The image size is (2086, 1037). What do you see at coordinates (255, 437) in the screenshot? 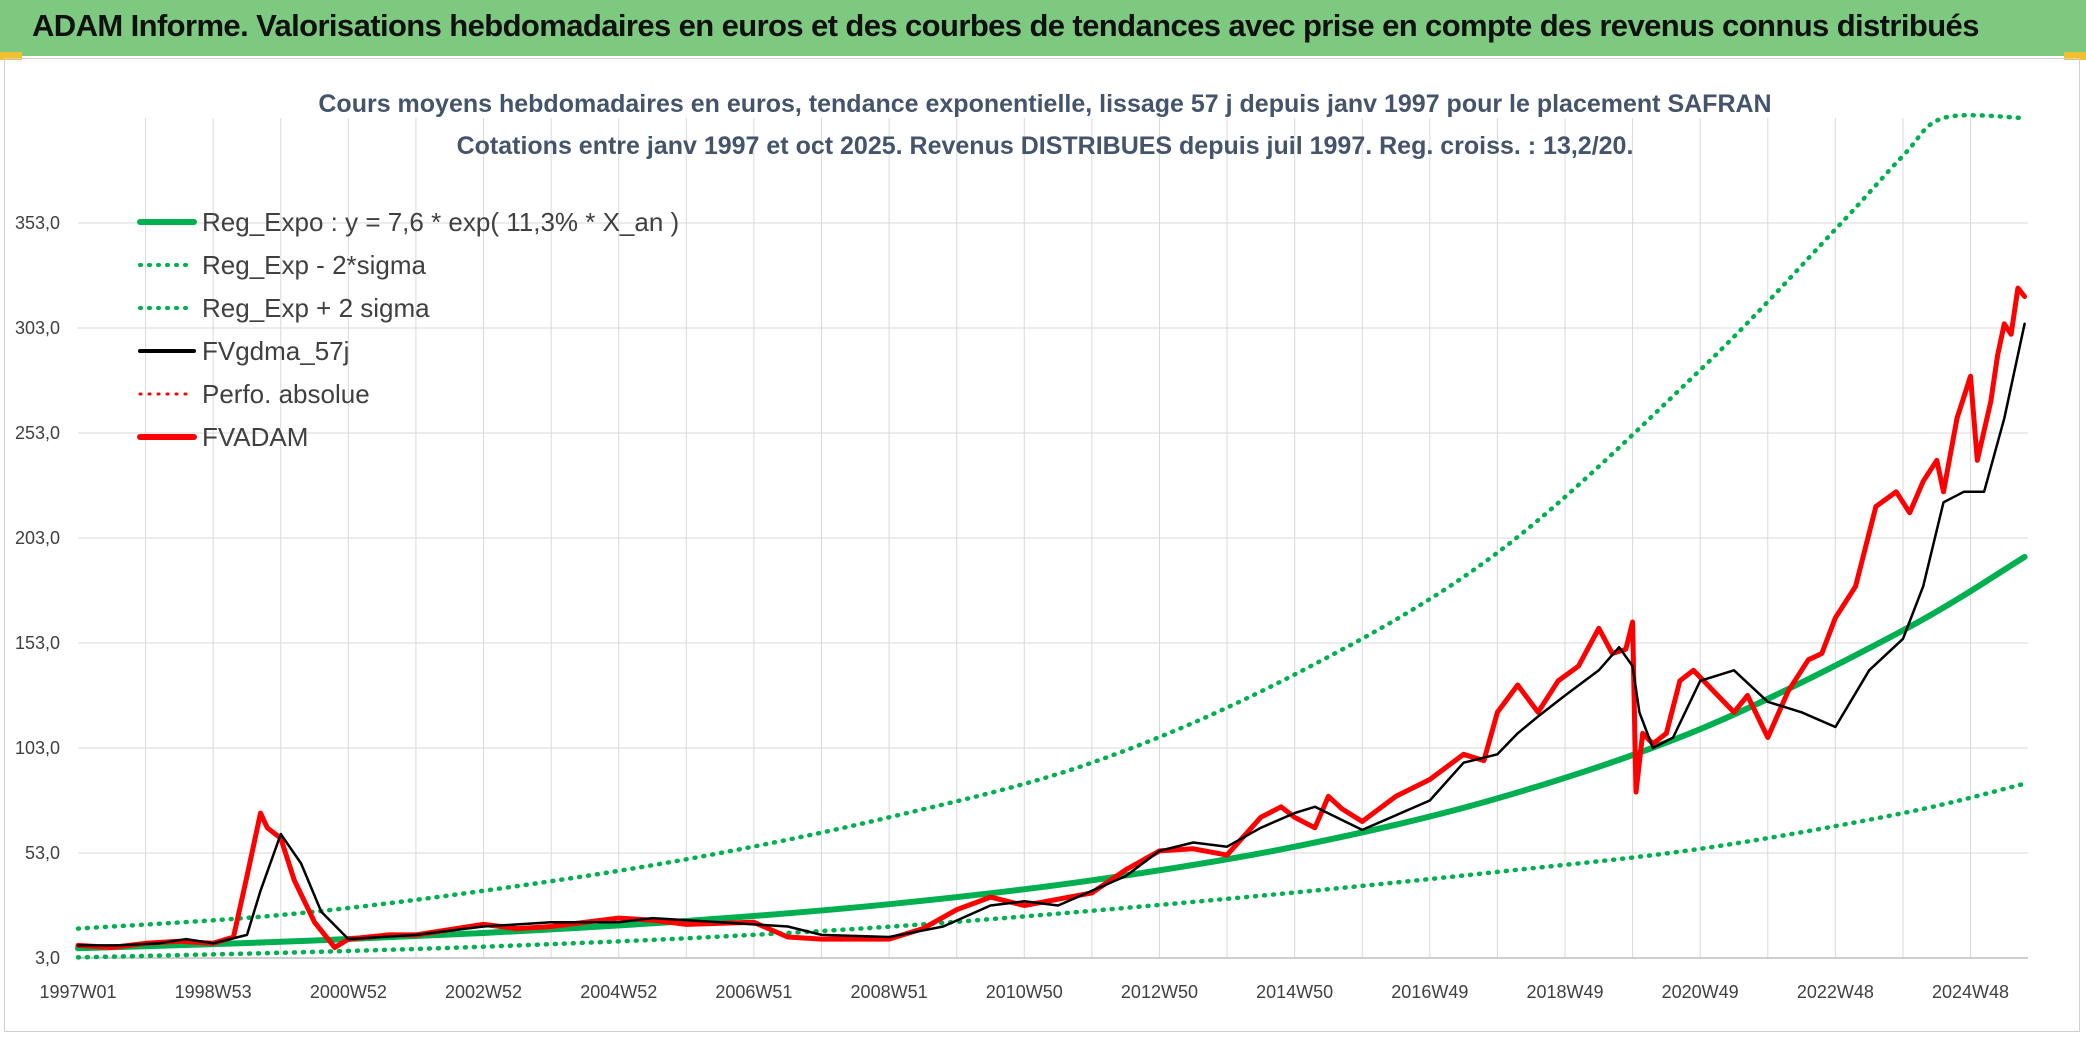
I see `legend-label: FVADAM` at bounding box center [255, 437].